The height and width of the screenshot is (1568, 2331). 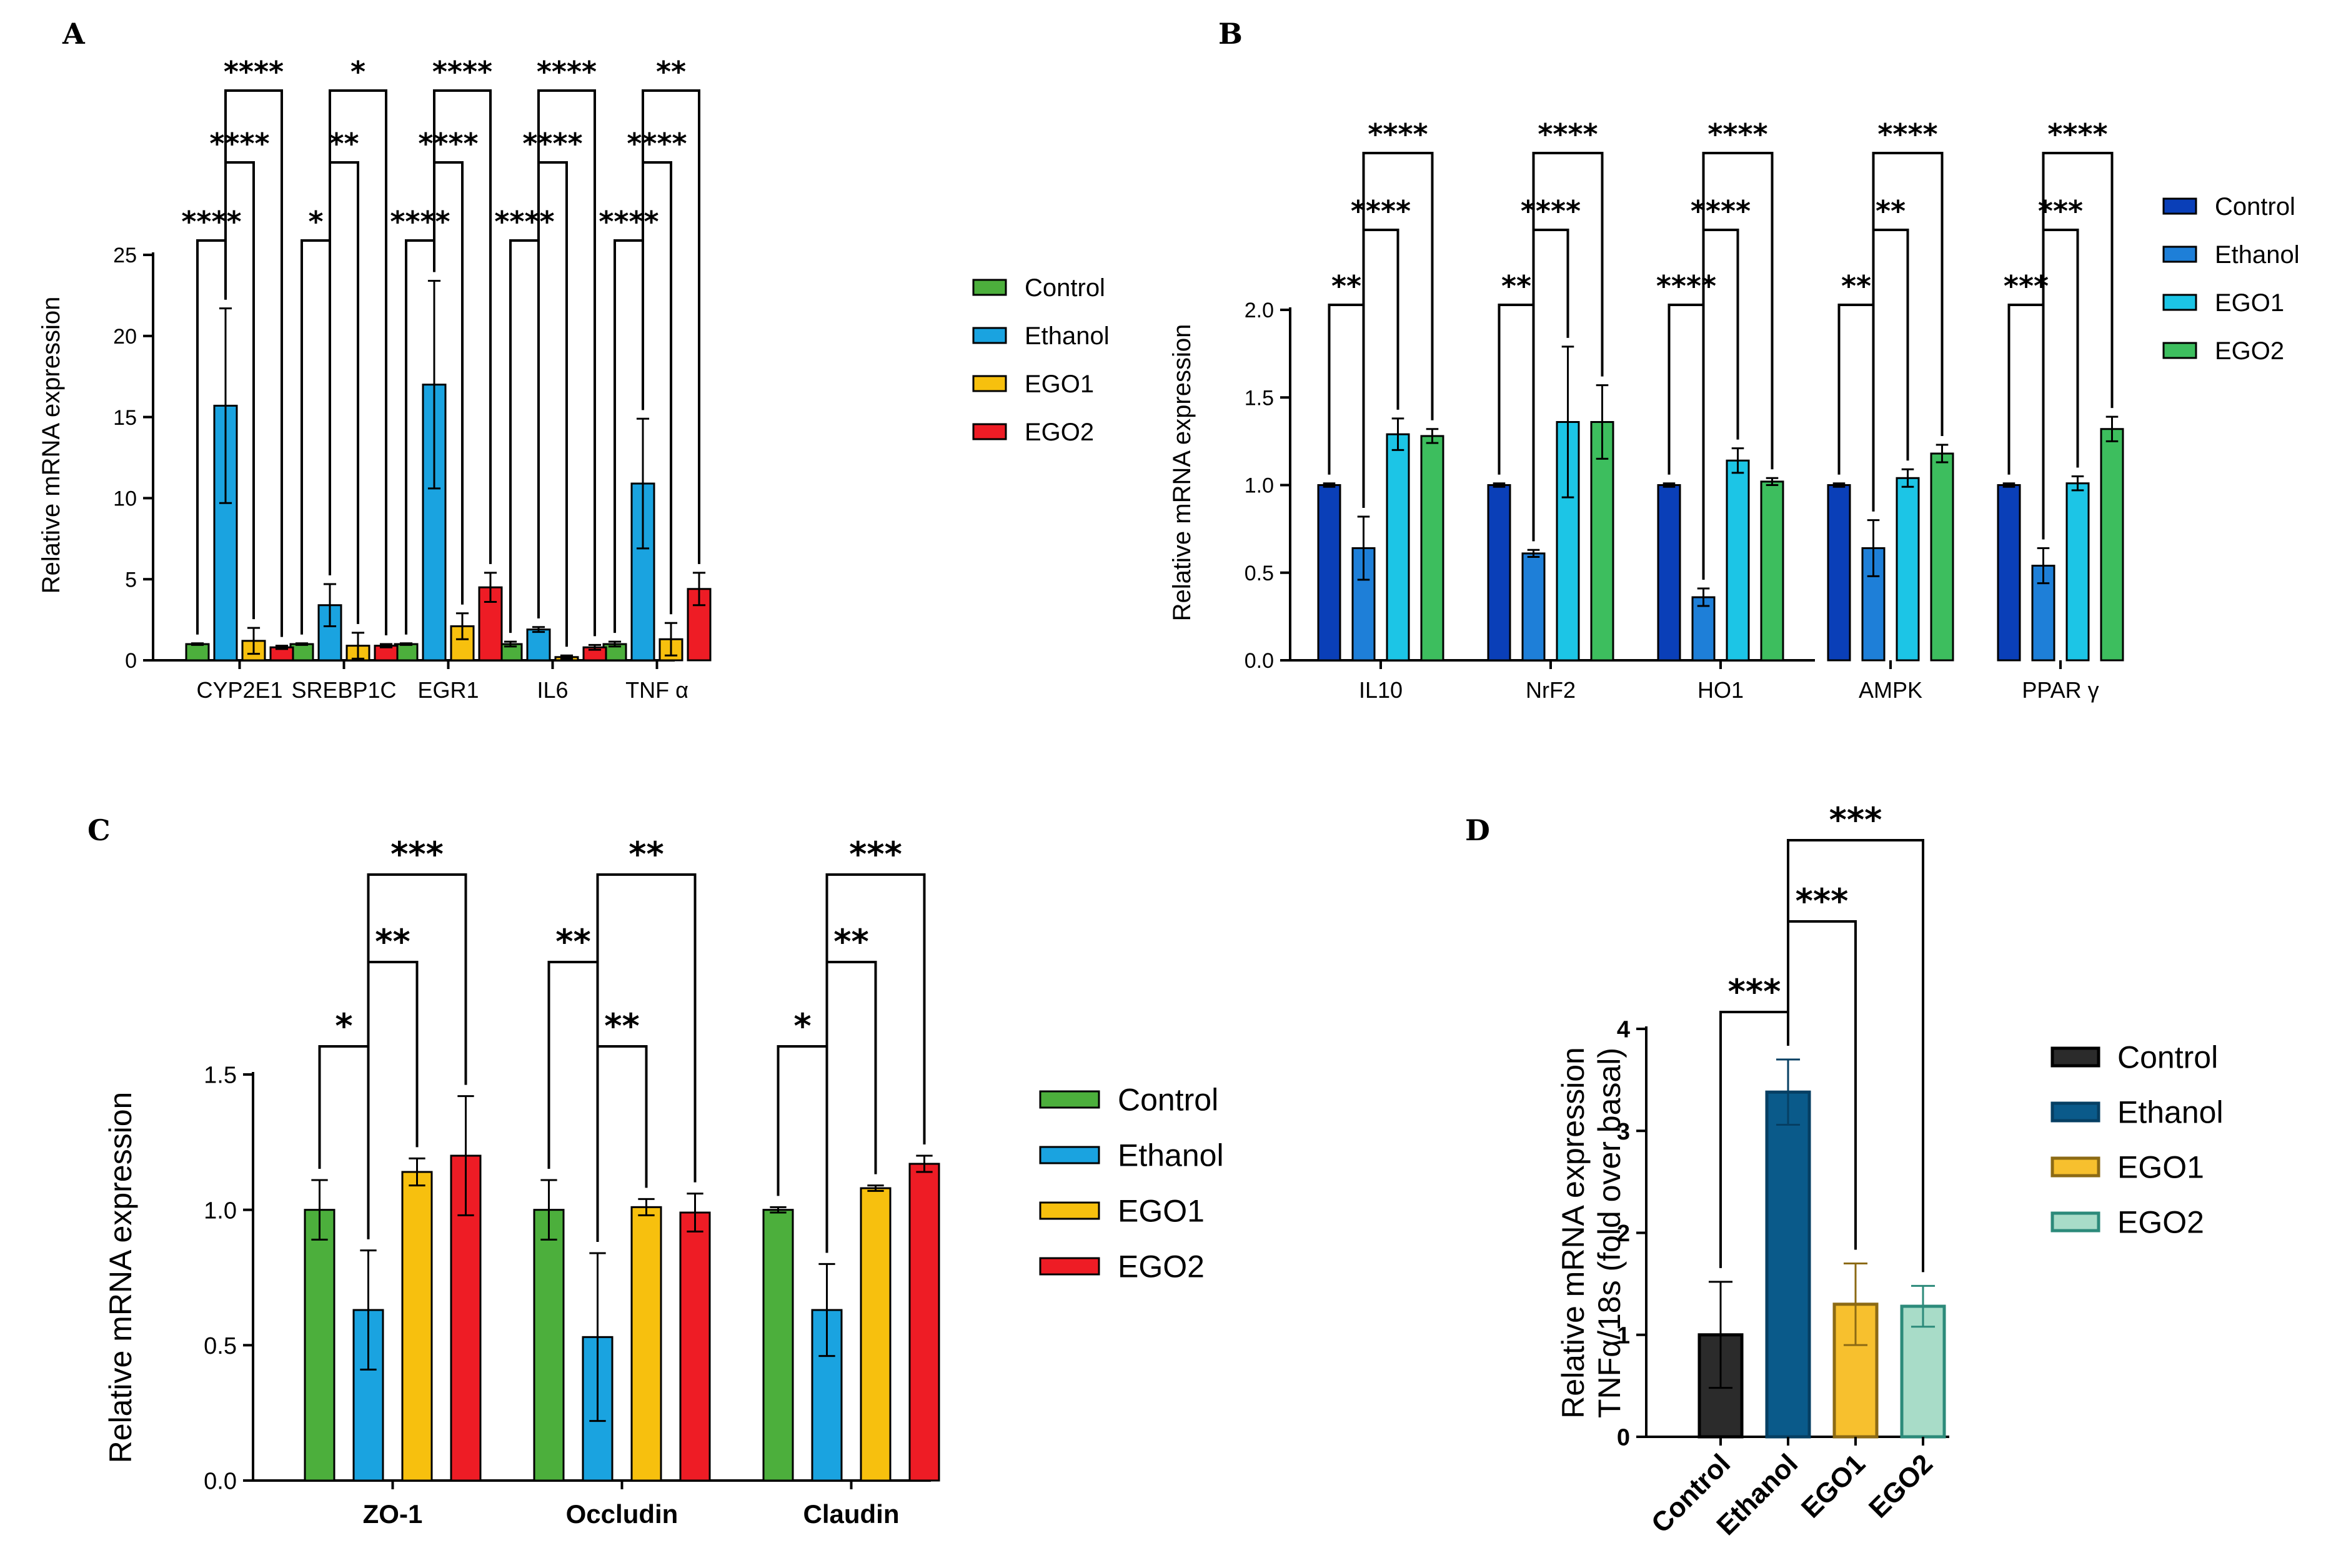 I want to click on y-tick-label: 0.0, so click(x=220, y=1482).